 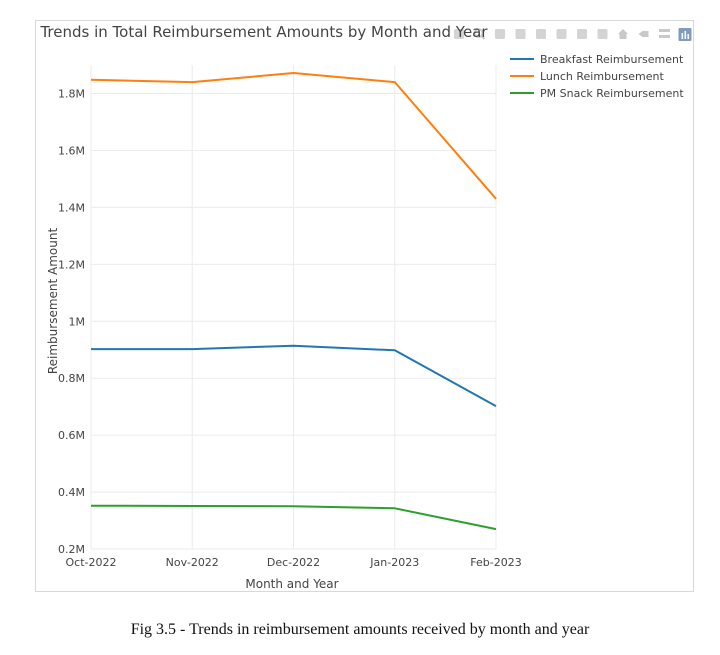 I want to click on spike-lines-icon, so click(x=643, y=34).